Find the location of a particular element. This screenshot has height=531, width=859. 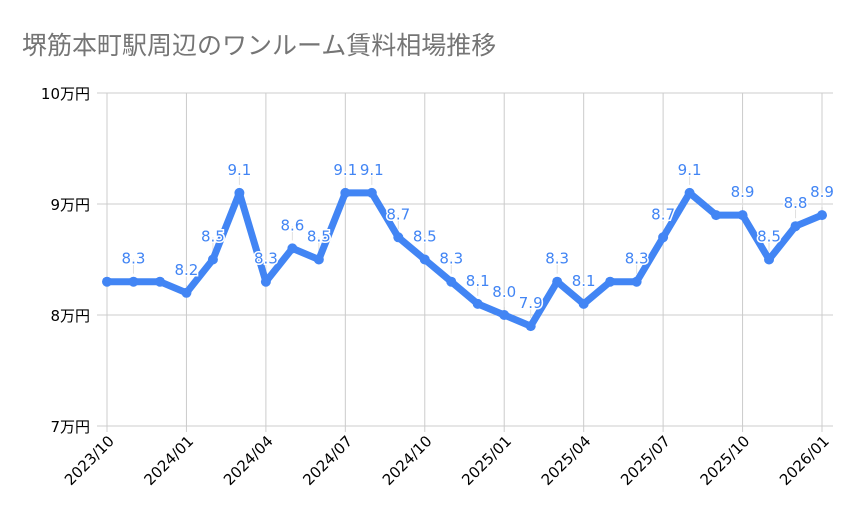

x-tick-label: 2025/10 is located at coordinates (725, 460).